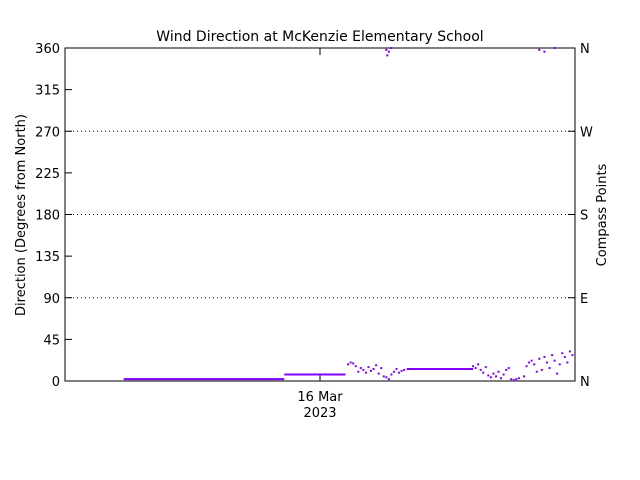 The width and height of the screenshot is (640, 480). What do you see at coordinates (47, 132) in the screenshot?
I see `y-tick-label: 270` at bounding box center [47, 132].